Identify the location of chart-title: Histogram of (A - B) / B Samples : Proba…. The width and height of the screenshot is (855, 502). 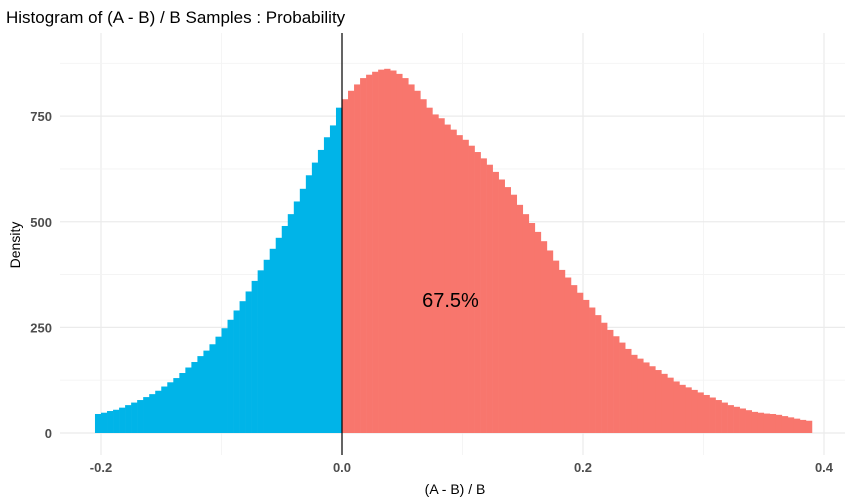
(176, 17).